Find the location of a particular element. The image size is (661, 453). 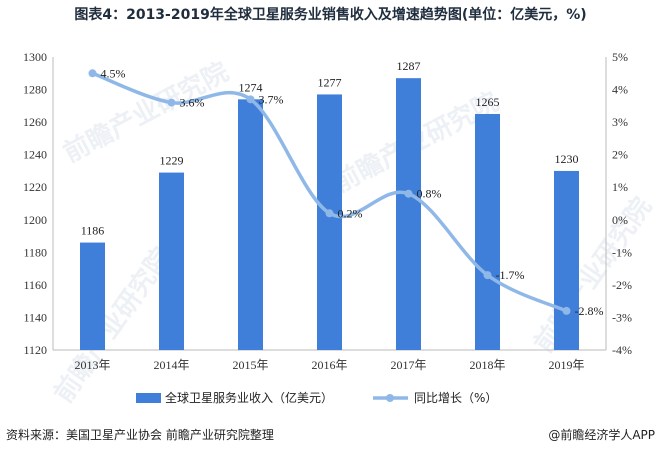

y-left-tick-label: 1160 is located at coordinates (35, 285).